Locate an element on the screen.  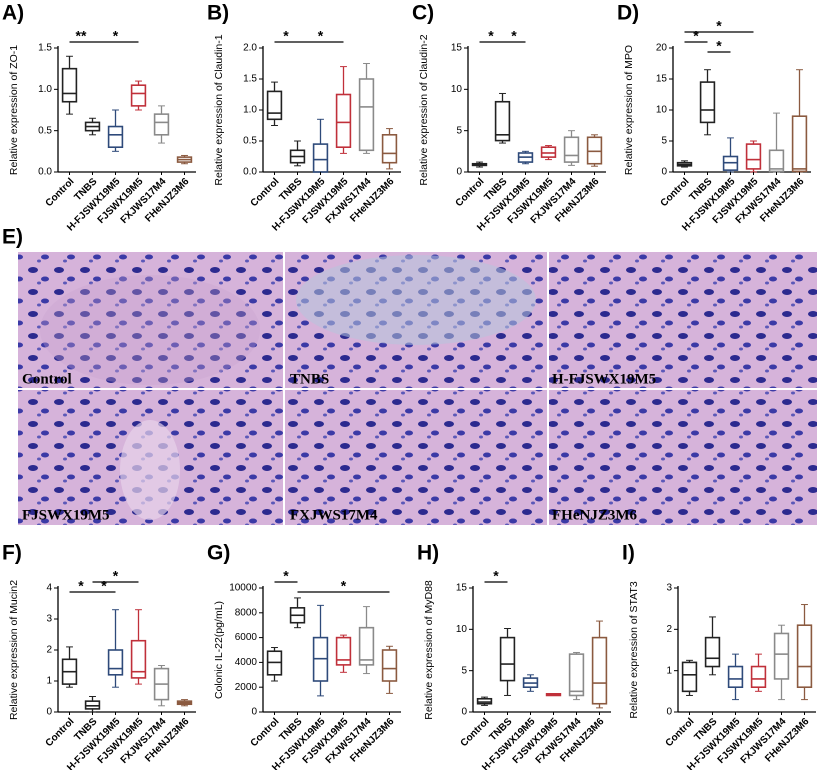
y-axis-label: Relative expression of Mucin2 is located at coordinates (14, 650).